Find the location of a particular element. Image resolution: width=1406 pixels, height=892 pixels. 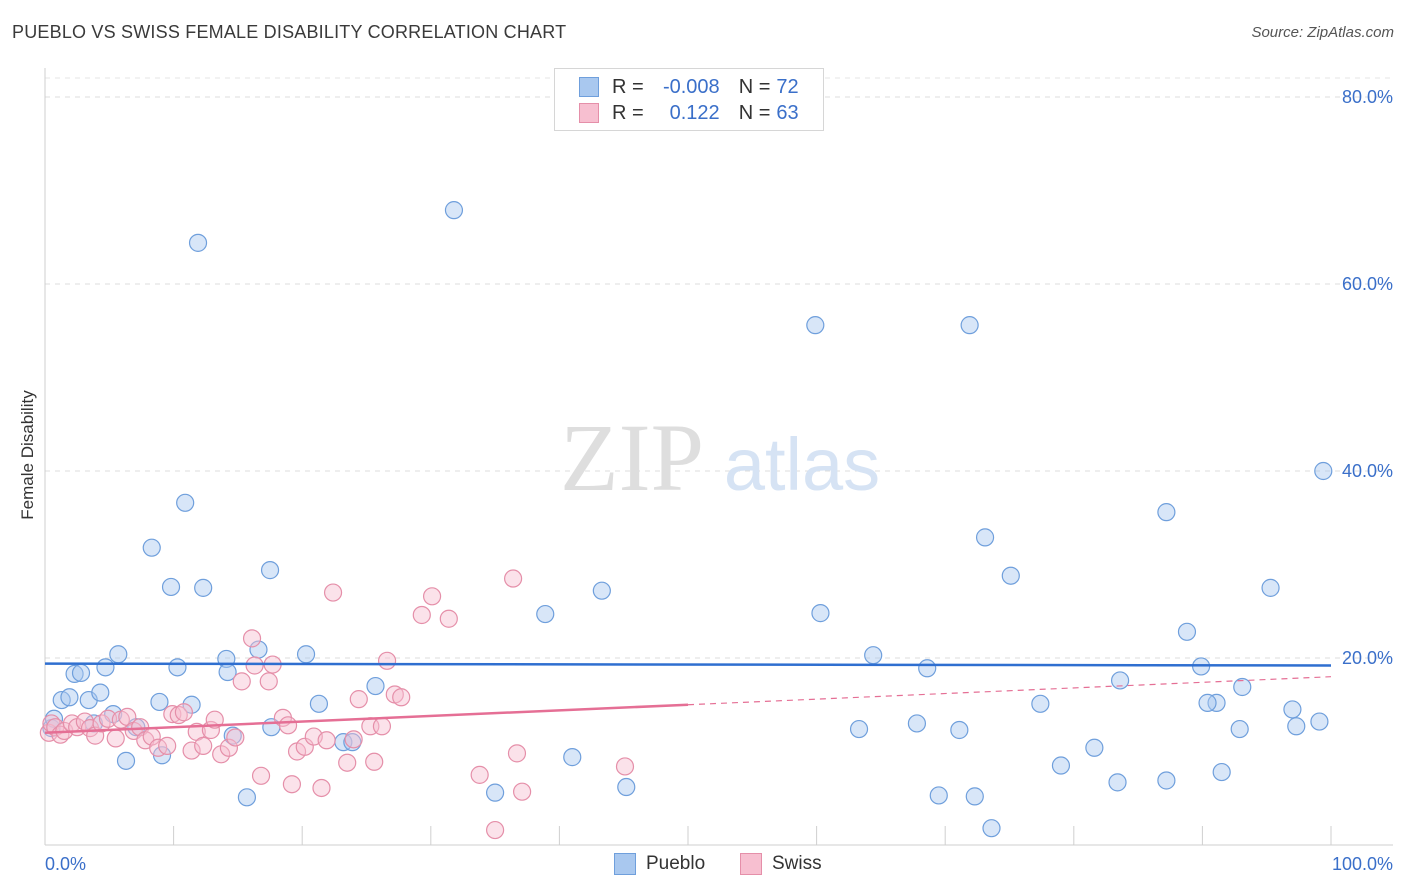

watermark: ZIP atlas is located at coordinates (720, 457).